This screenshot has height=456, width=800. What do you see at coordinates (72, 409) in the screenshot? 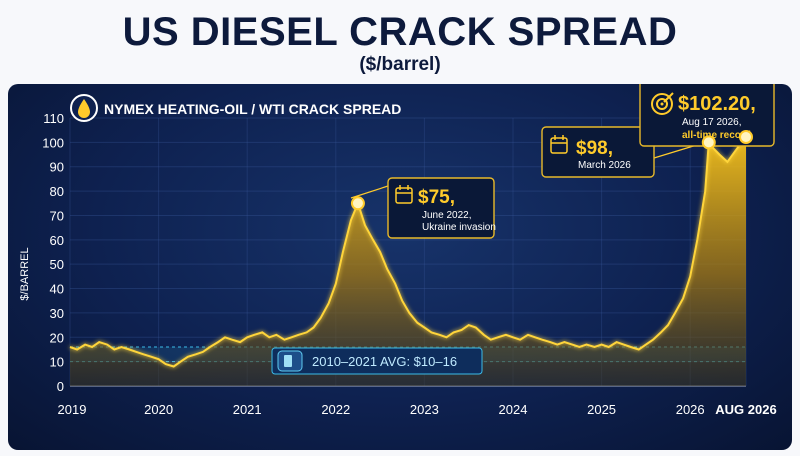
I see `x-tick-label: 2019` at bounding box center [72, 409].